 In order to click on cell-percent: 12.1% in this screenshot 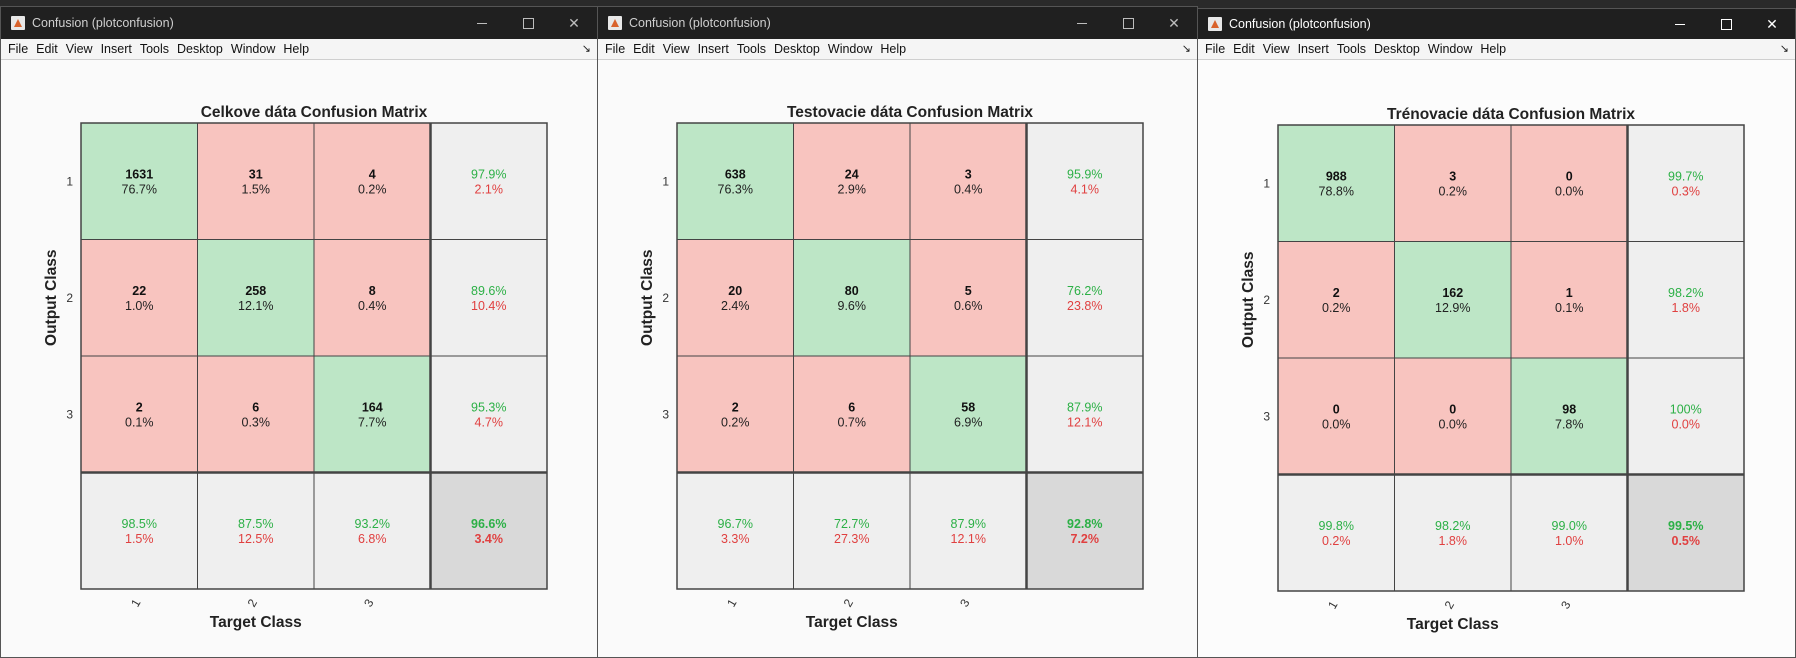, I will do `click(255, 306)`.